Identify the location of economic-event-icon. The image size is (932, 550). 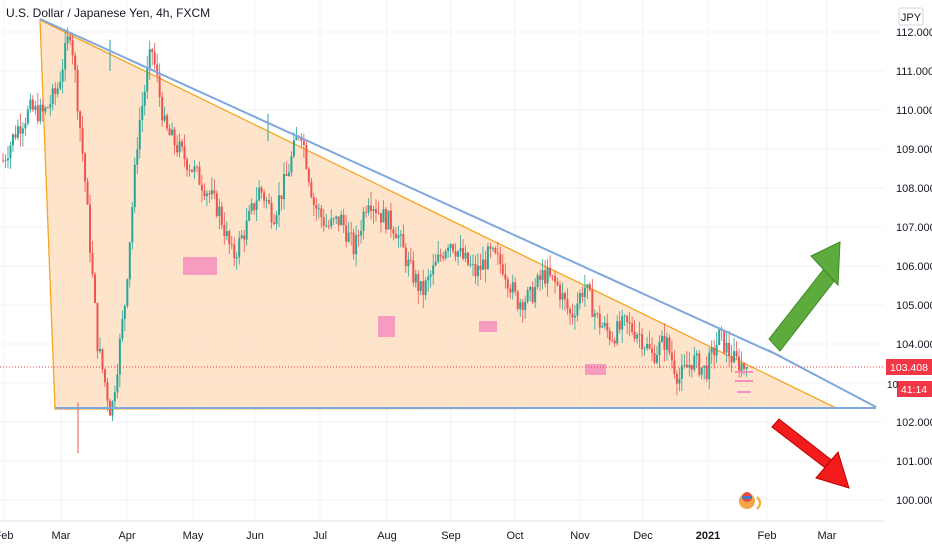
(750, 501).